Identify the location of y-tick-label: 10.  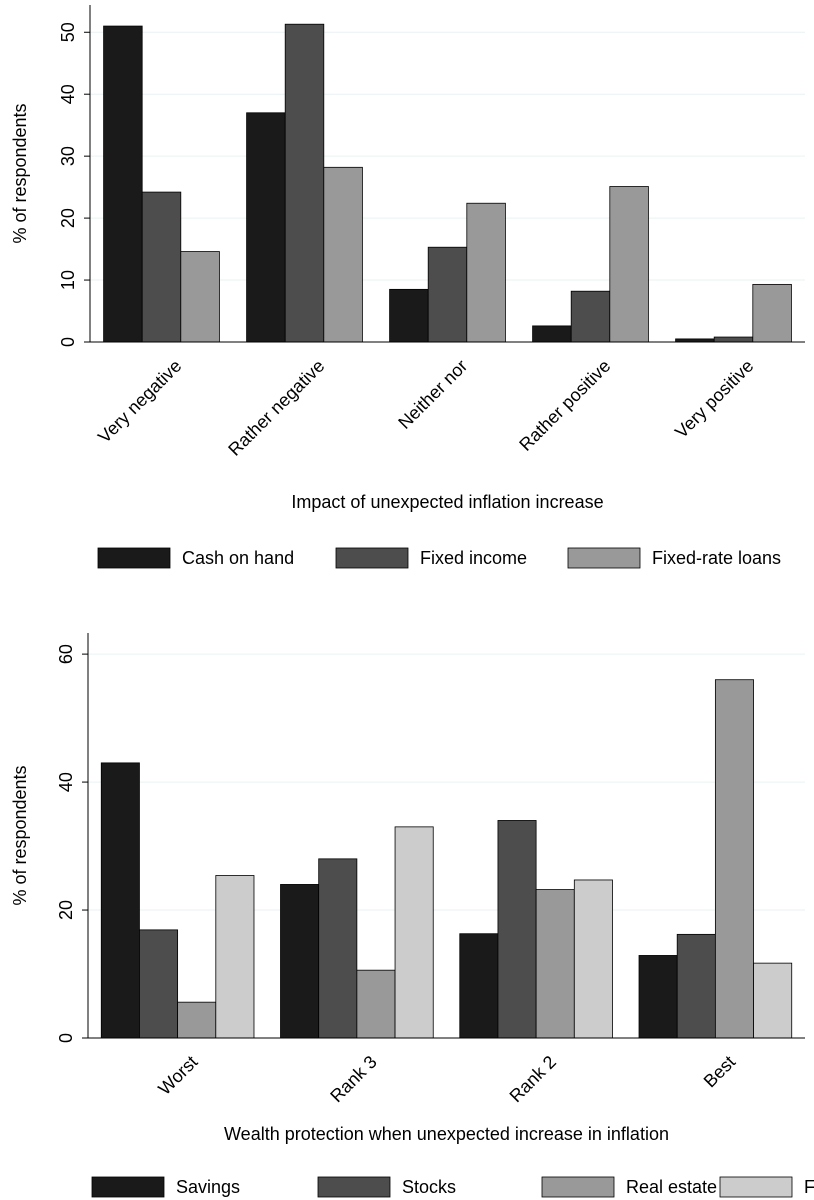
(68, 280).